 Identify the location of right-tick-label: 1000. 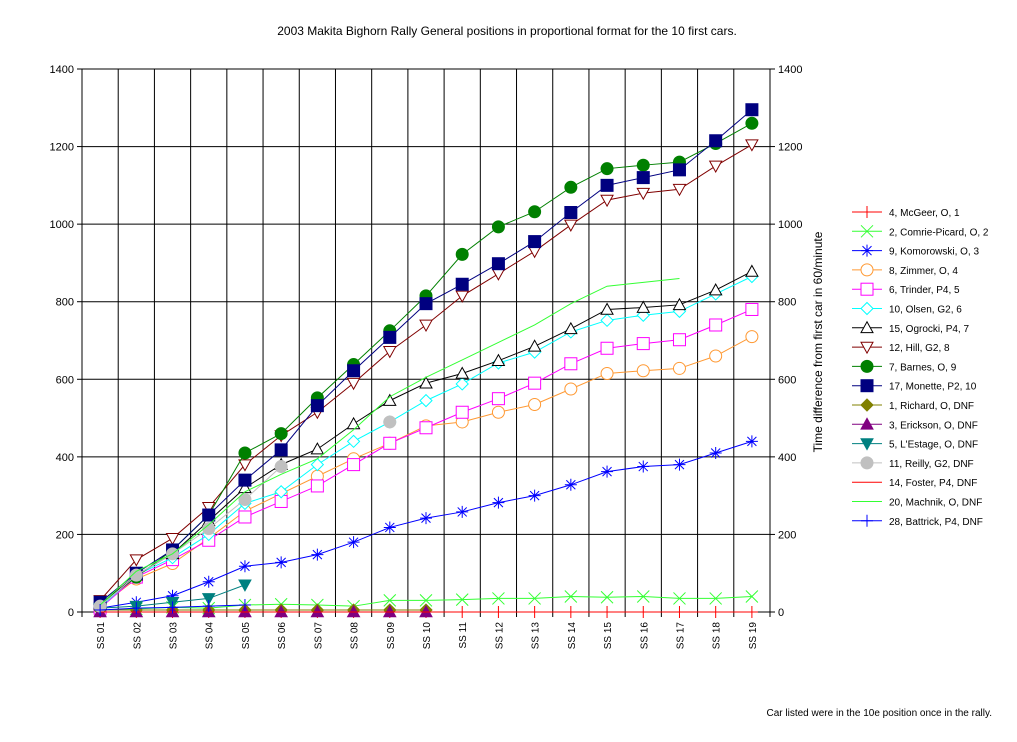
(790, 225).